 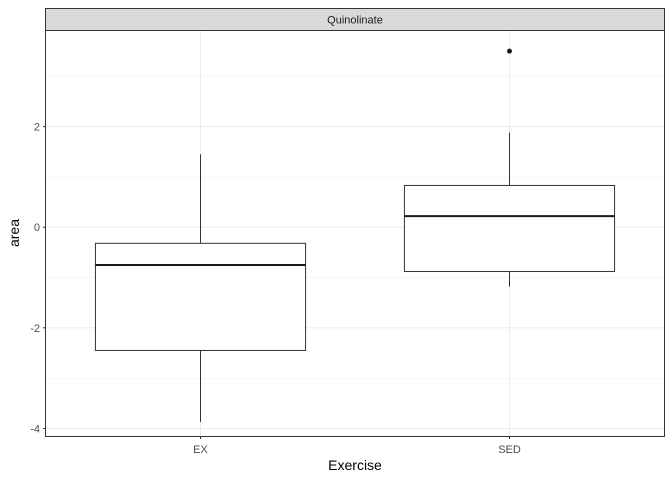 I want to click on x-axis-title: Exercise, so click(x=355, y=465).